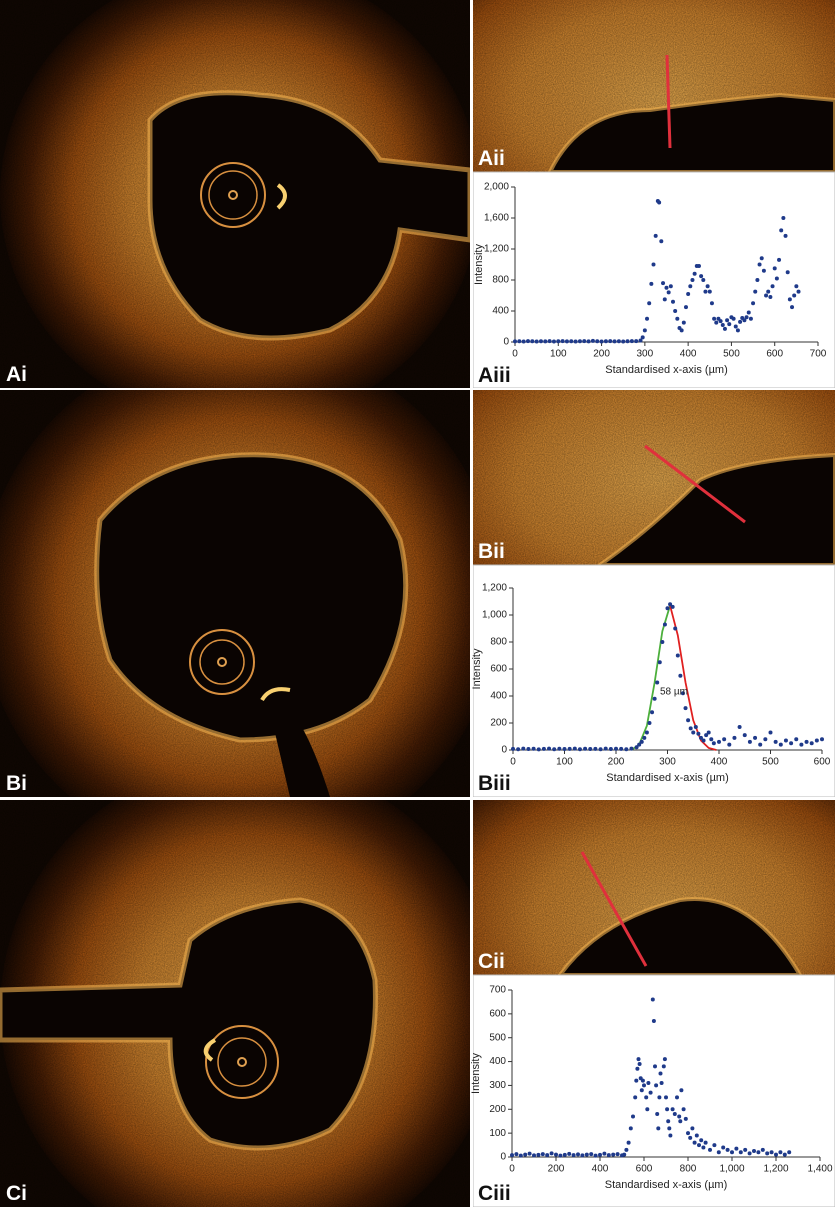 The image size is (835, 1207). What do you see at coordinates (497, 1085) in the screenshot?
I see `y-tick-label: 300` at bounding box center [497, 1085].